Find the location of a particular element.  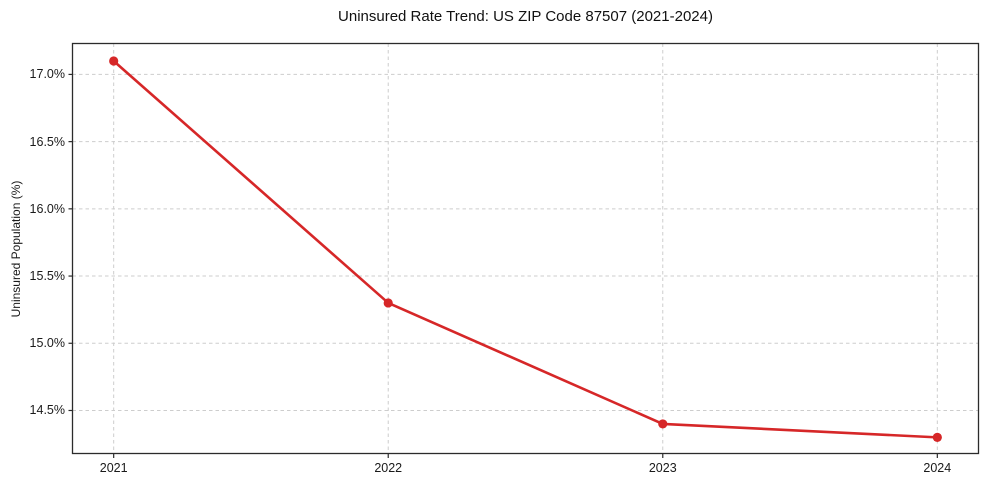

y-tick-label: 16.0% is located at coordinates (47, 208).